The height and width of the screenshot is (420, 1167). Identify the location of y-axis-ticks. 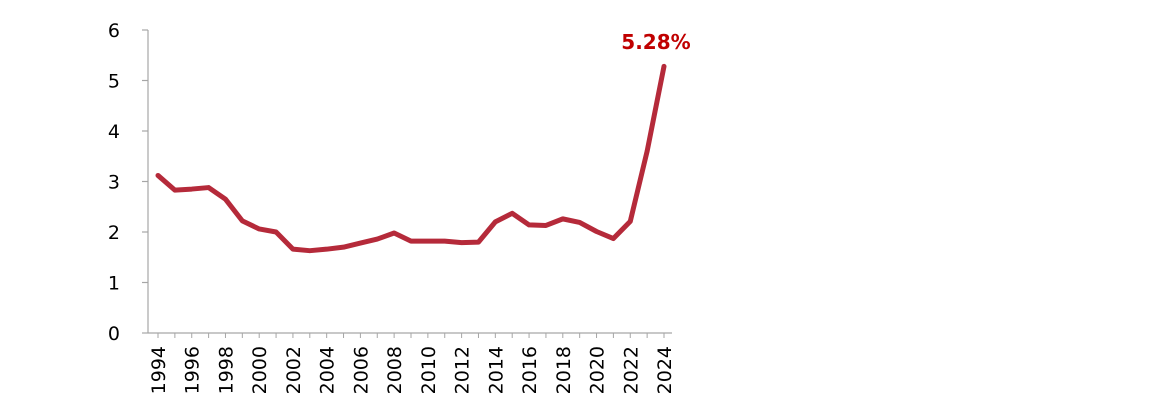
(145, 181).